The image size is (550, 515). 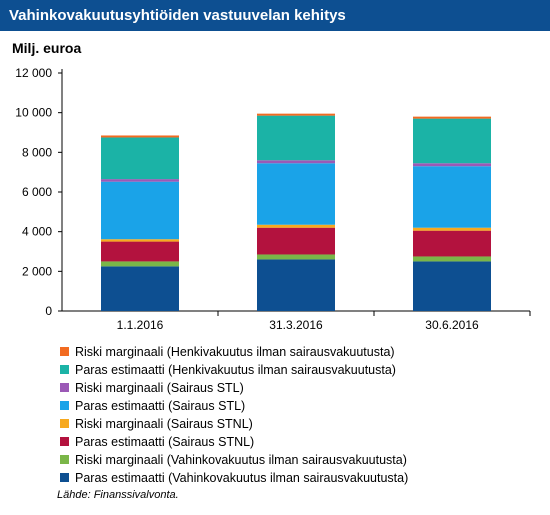 What do you see at coordinates (33, 73) in the screenshot?
I see `y-tick-label: 12 000` at bounding box center [33, 73].